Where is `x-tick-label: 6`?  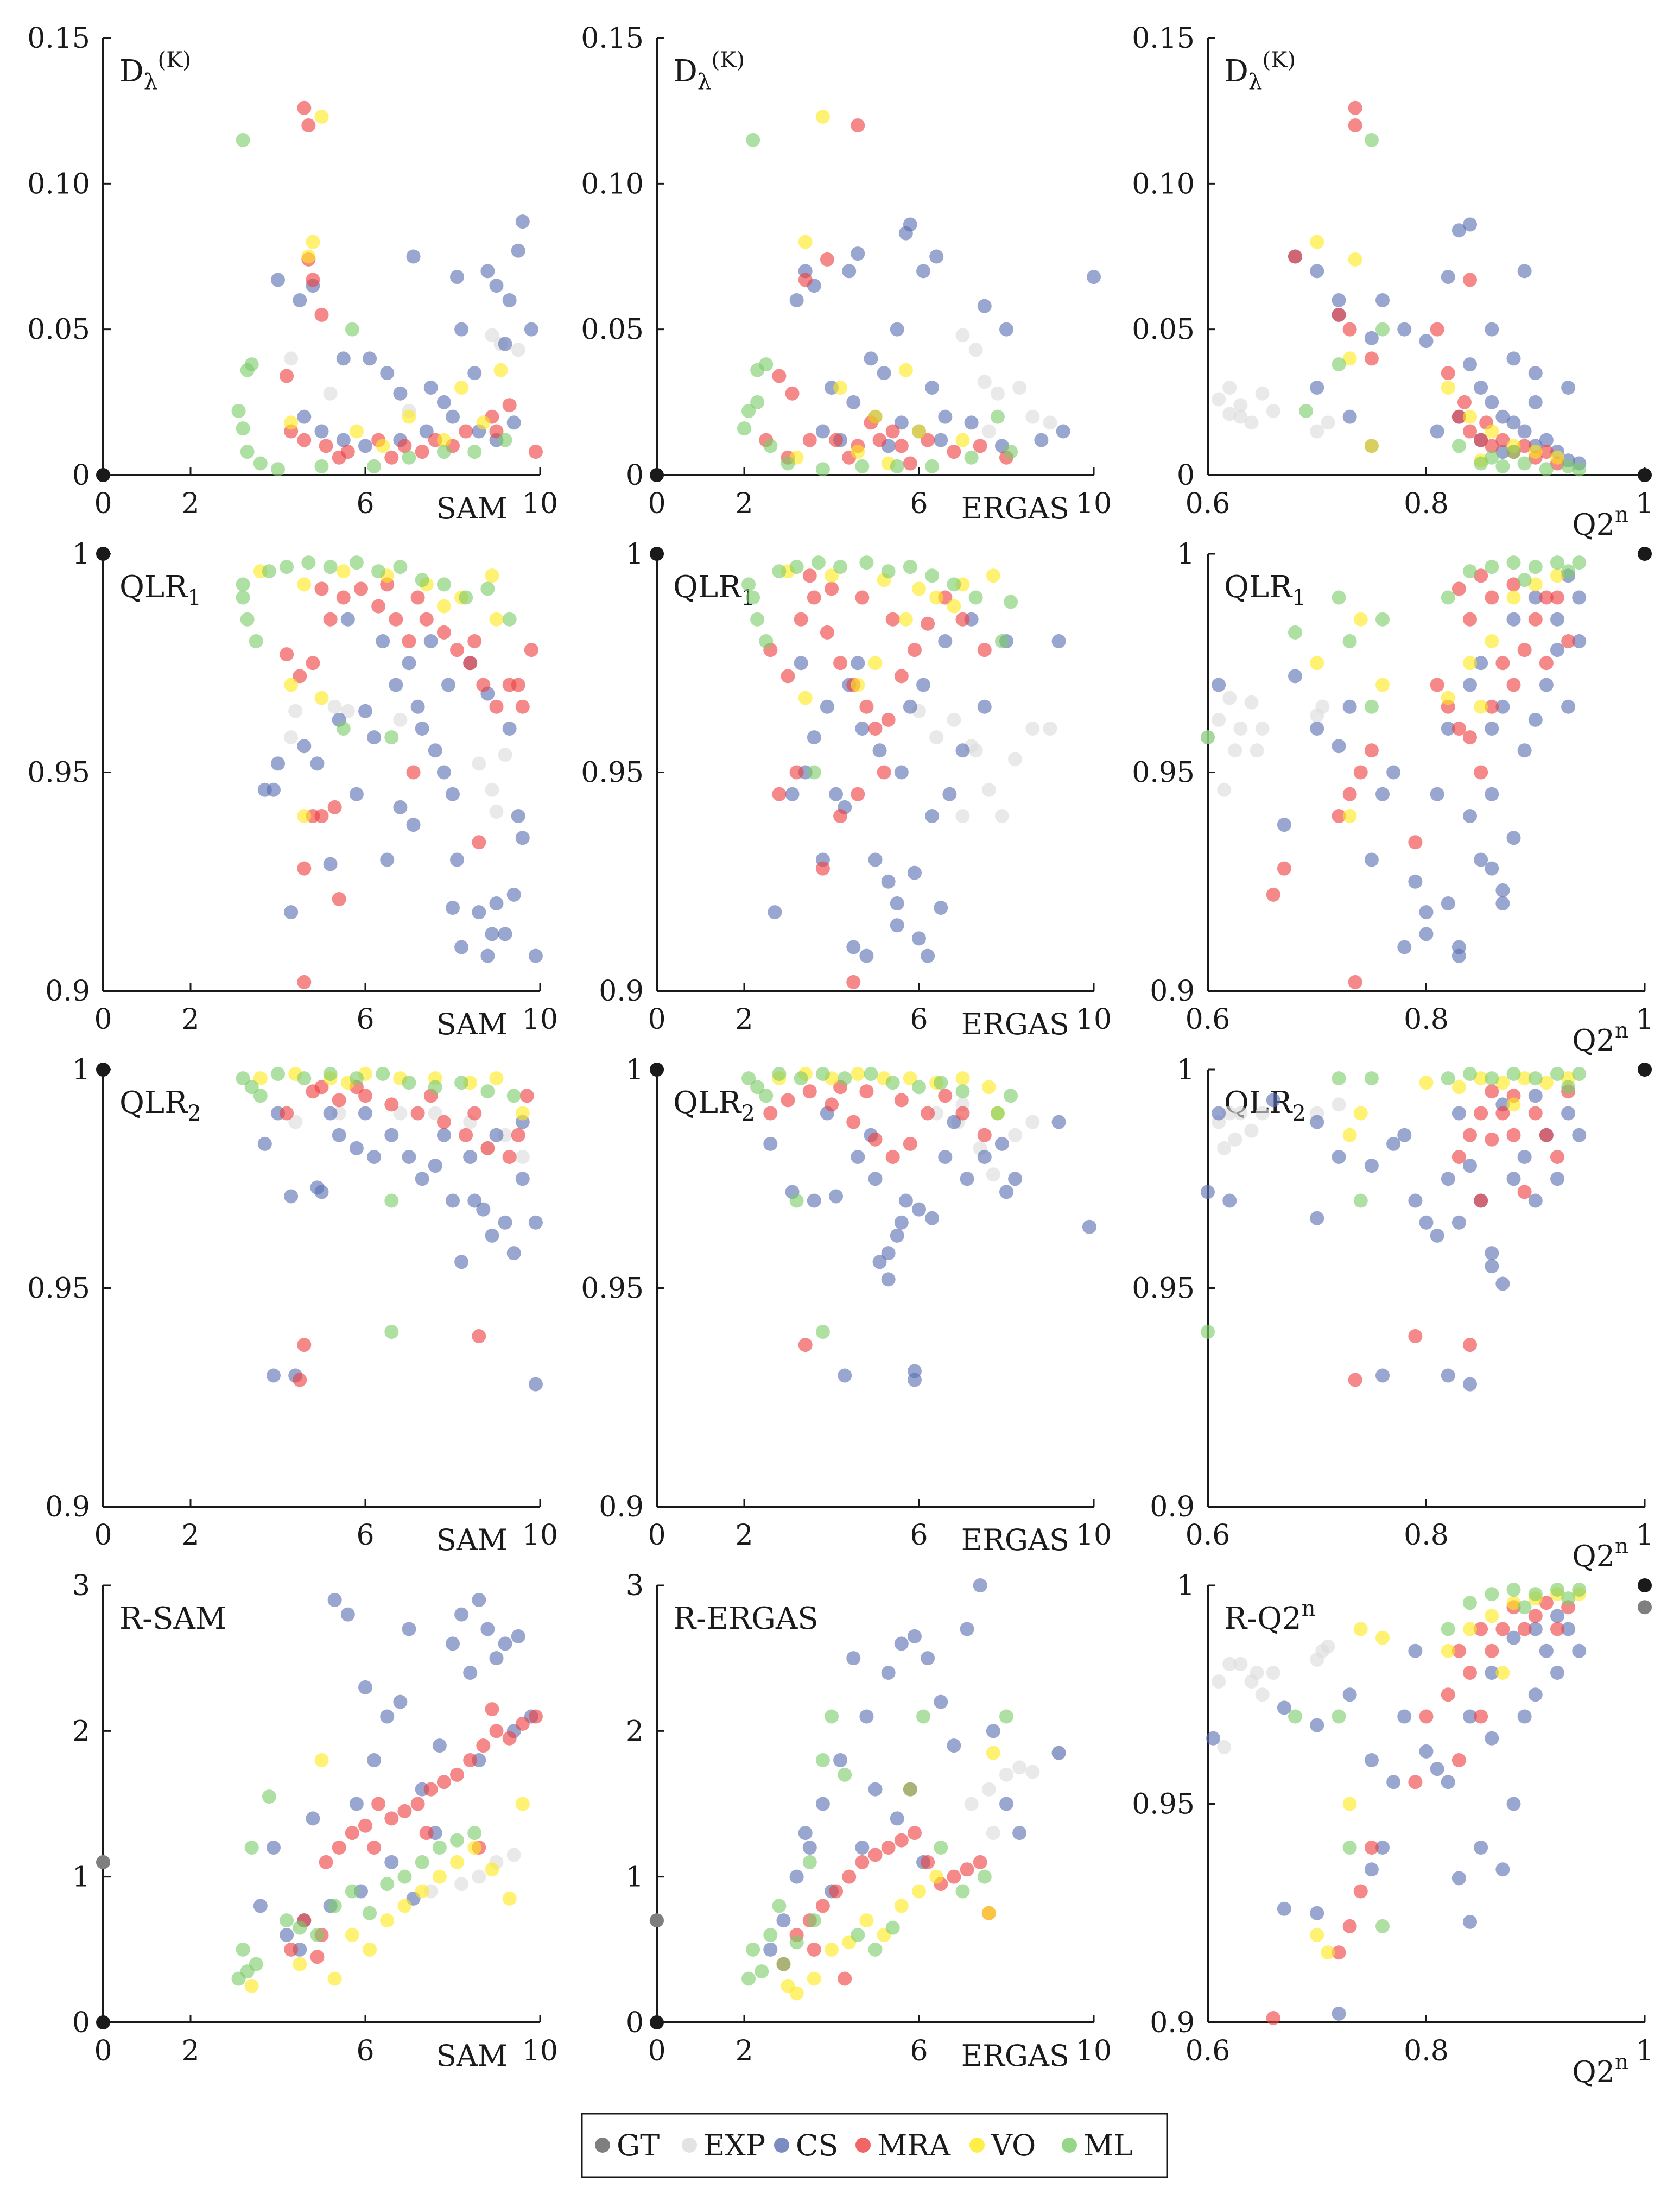
x-tick-label: 6 is located at coordinates (919, 504).